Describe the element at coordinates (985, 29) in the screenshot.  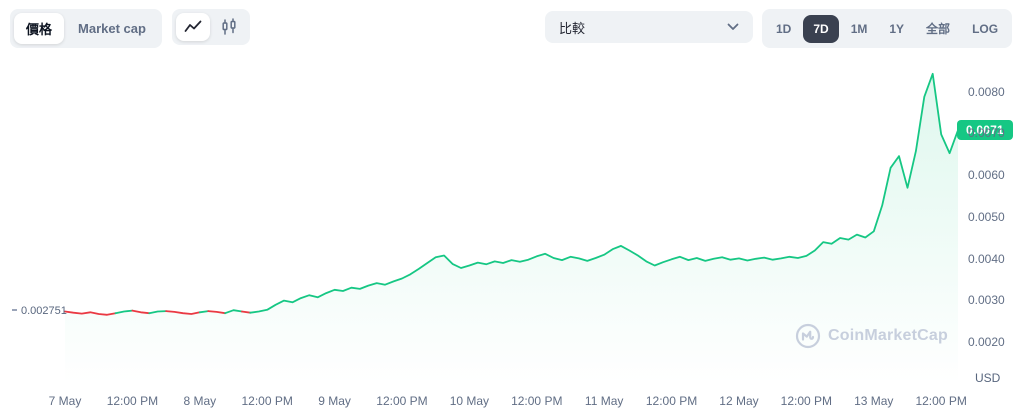
I see `range-button-log: LOG` at that location.